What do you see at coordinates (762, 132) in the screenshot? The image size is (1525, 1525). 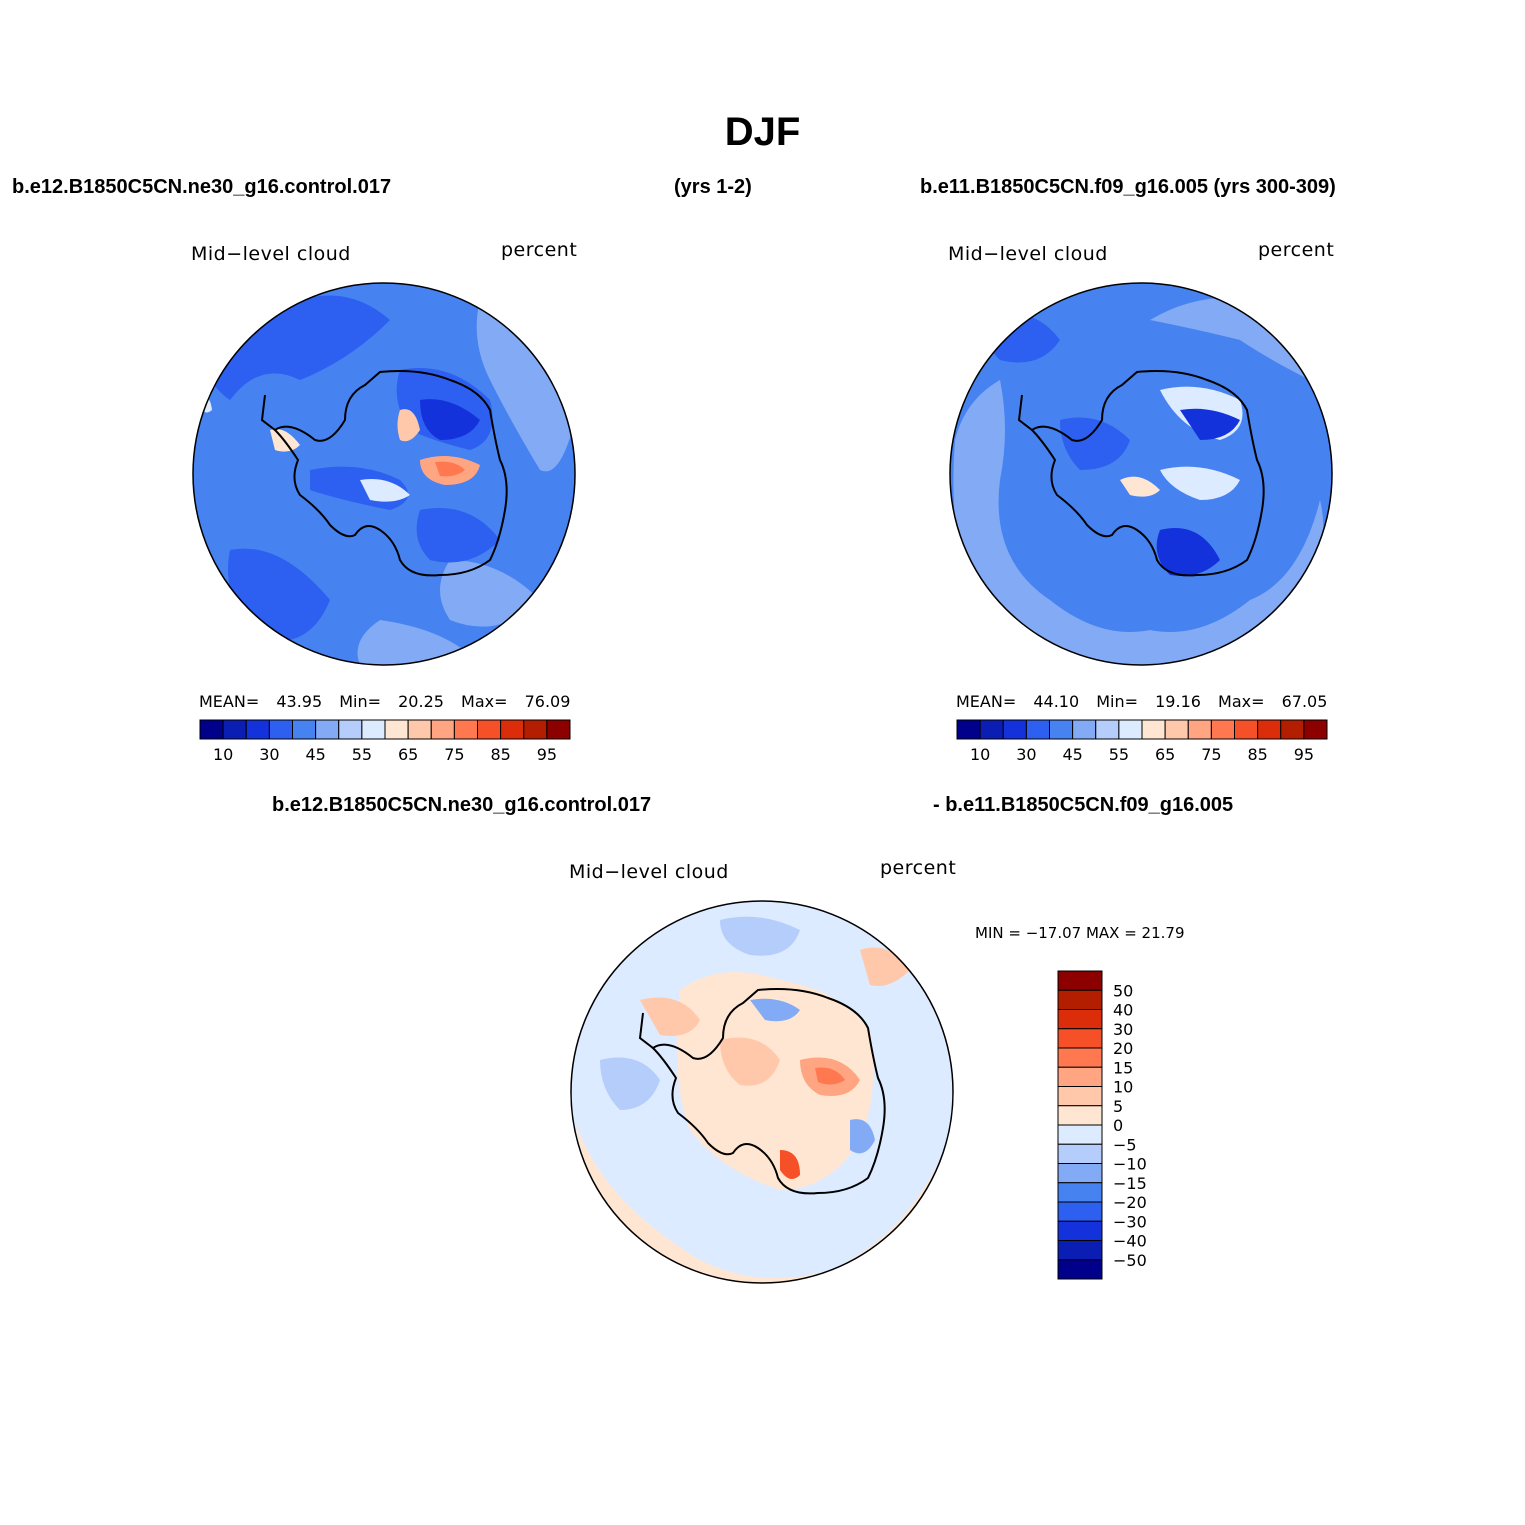 I see `figure-title: DJF` at bounding box center [762, 132].